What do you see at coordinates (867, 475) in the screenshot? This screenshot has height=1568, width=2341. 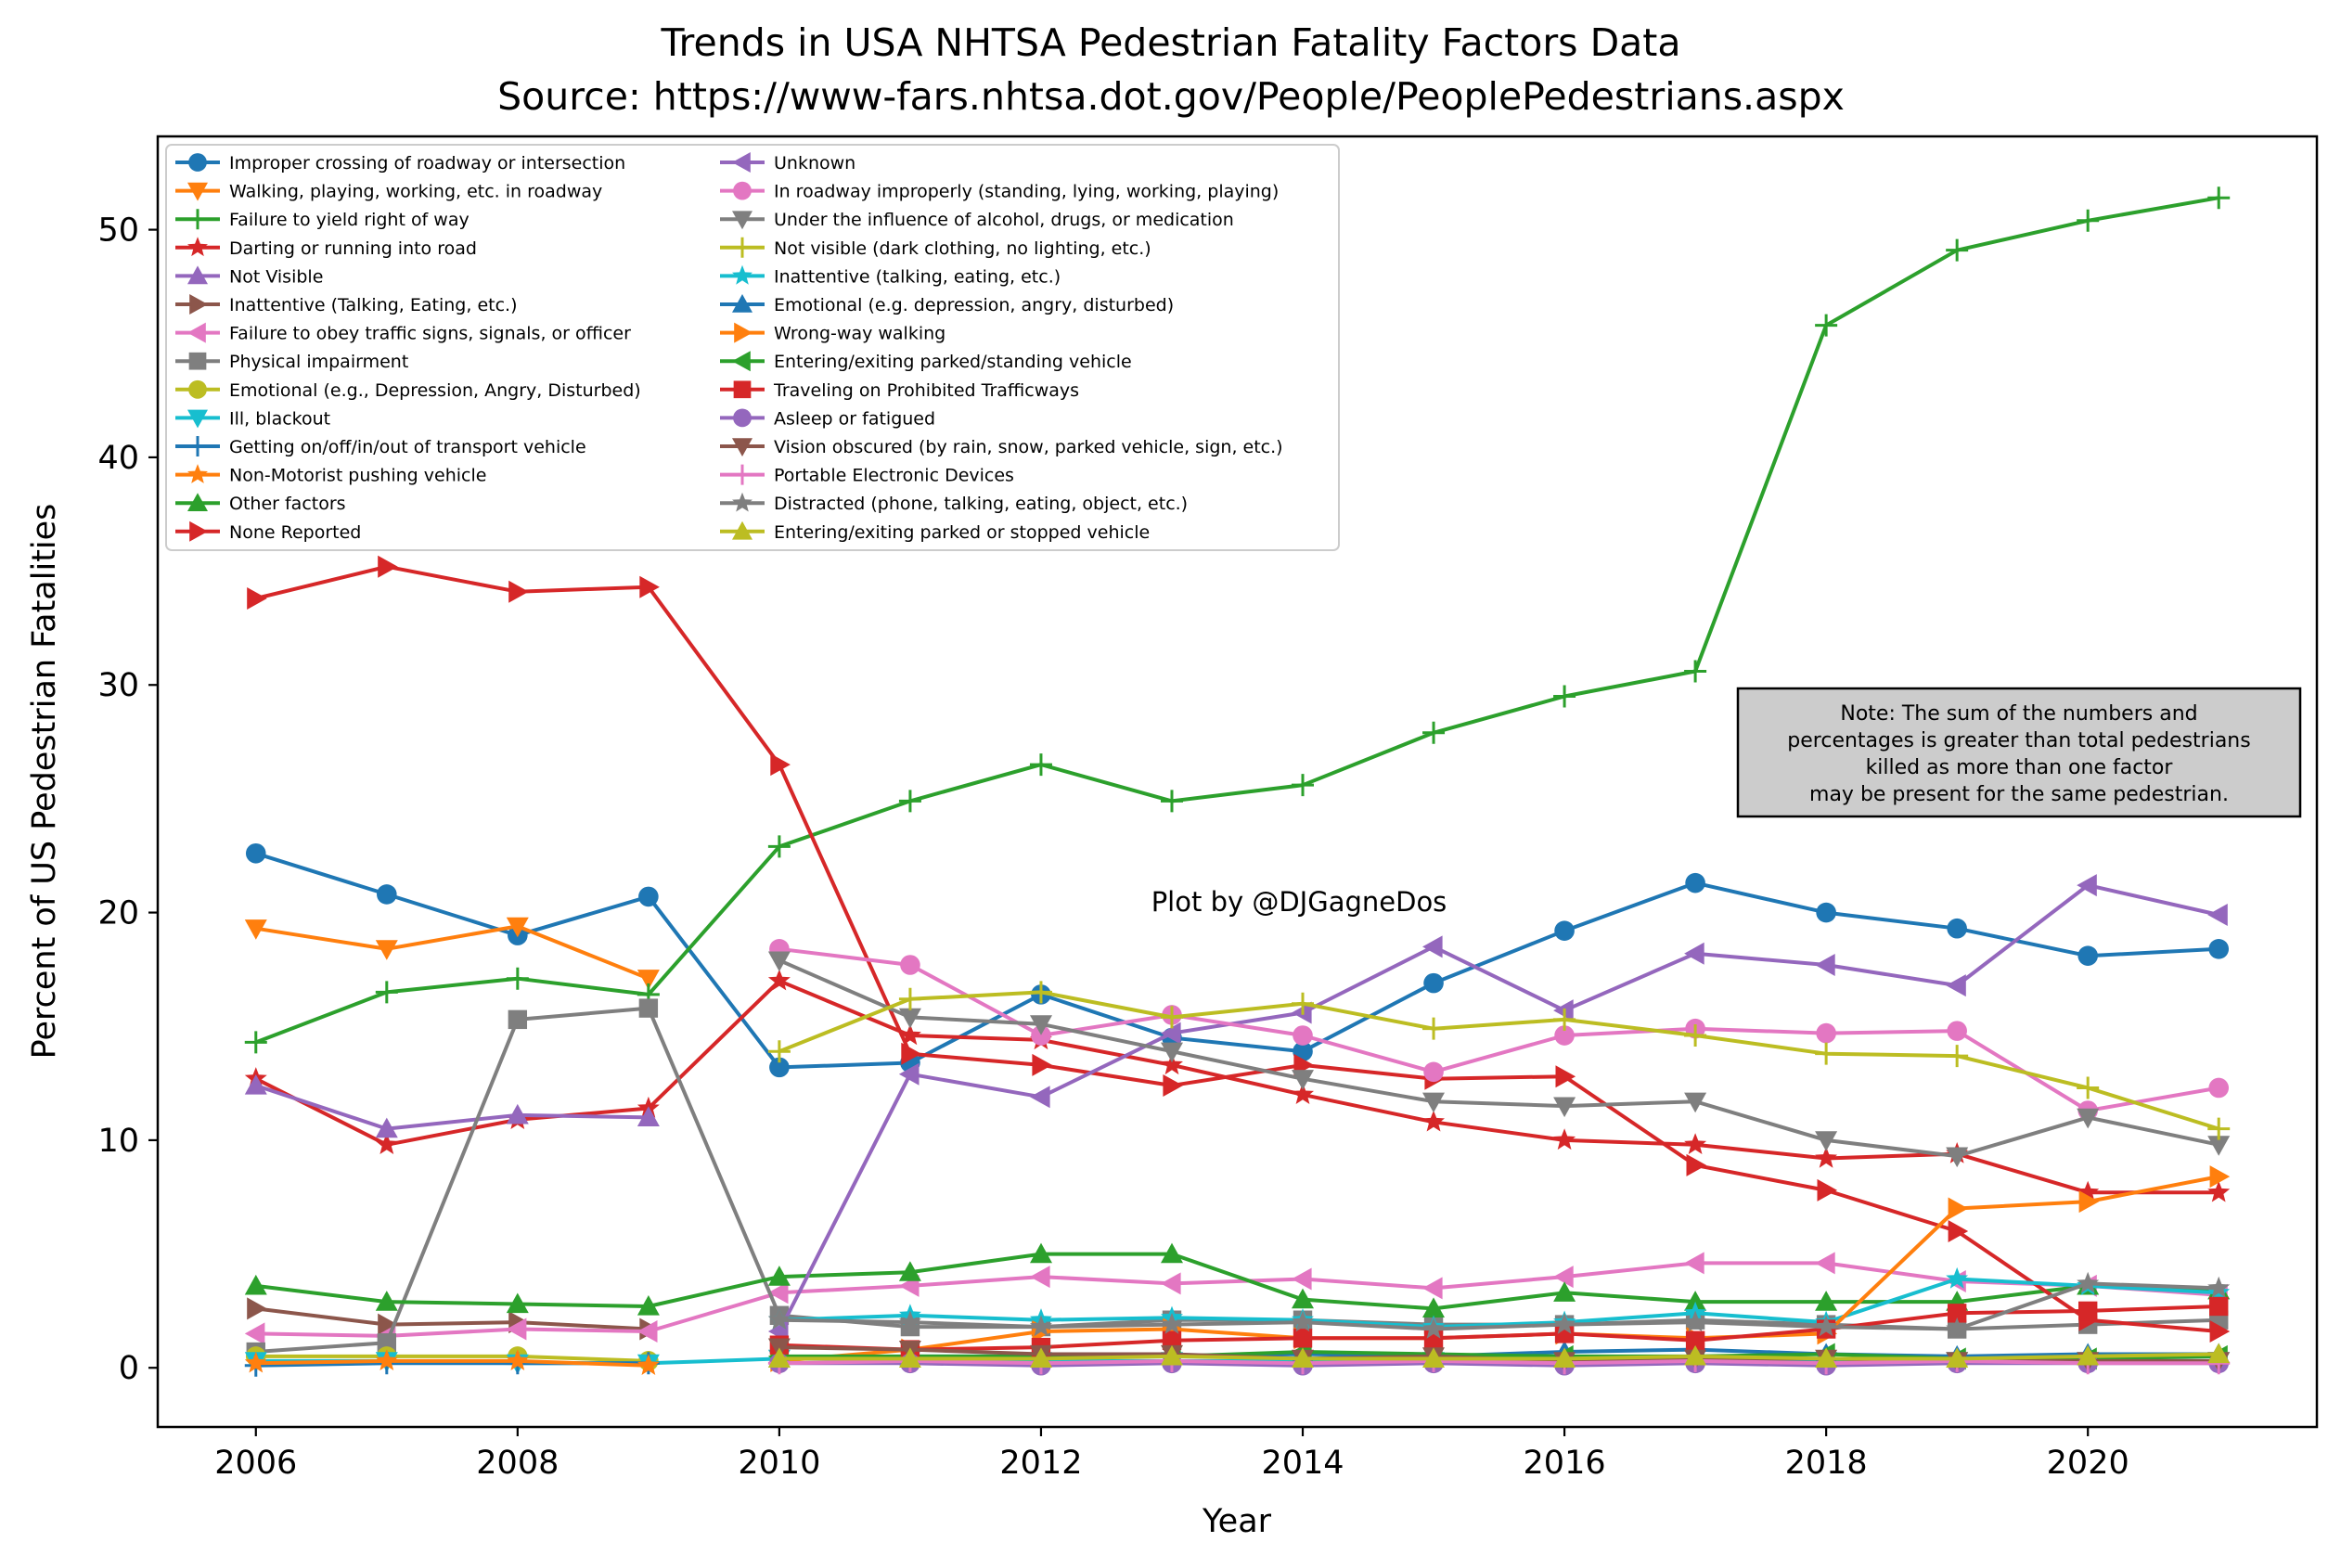 I see `legend-item: Portable Electronic Devices` at bounding box center [867, 475].